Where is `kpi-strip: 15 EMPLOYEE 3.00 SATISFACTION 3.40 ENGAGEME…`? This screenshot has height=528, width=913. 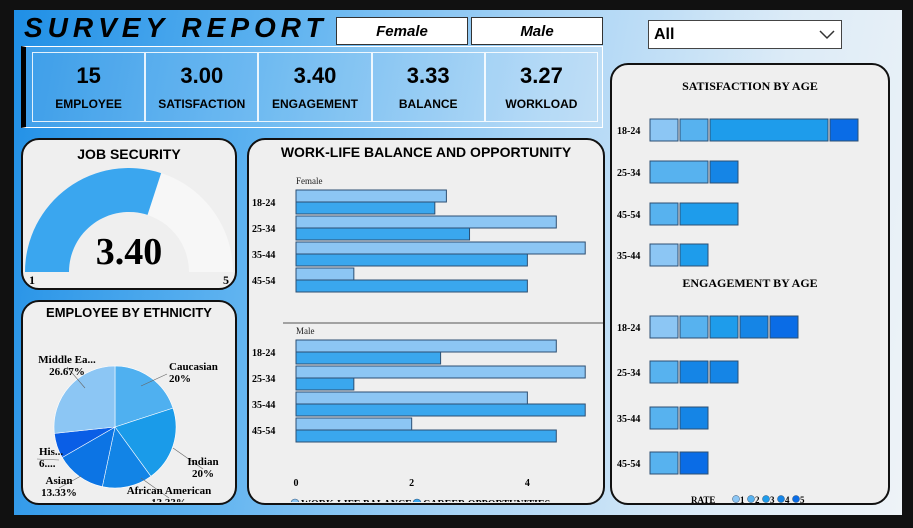
kpi-strip: 15 EMPLOYEE 3.00 SATISFACTION 3.40 ENGAGEME… is located at coordinates (312, 87).